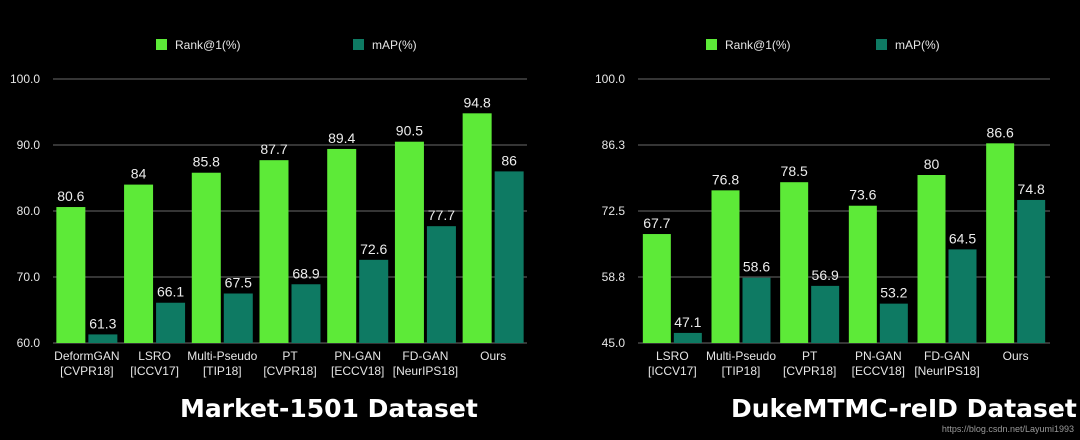  Describe the element at coordinates (1007, 429) in the screenshot. I see `watermark: https://blog.csdn.net/Layumi1993` at that location.